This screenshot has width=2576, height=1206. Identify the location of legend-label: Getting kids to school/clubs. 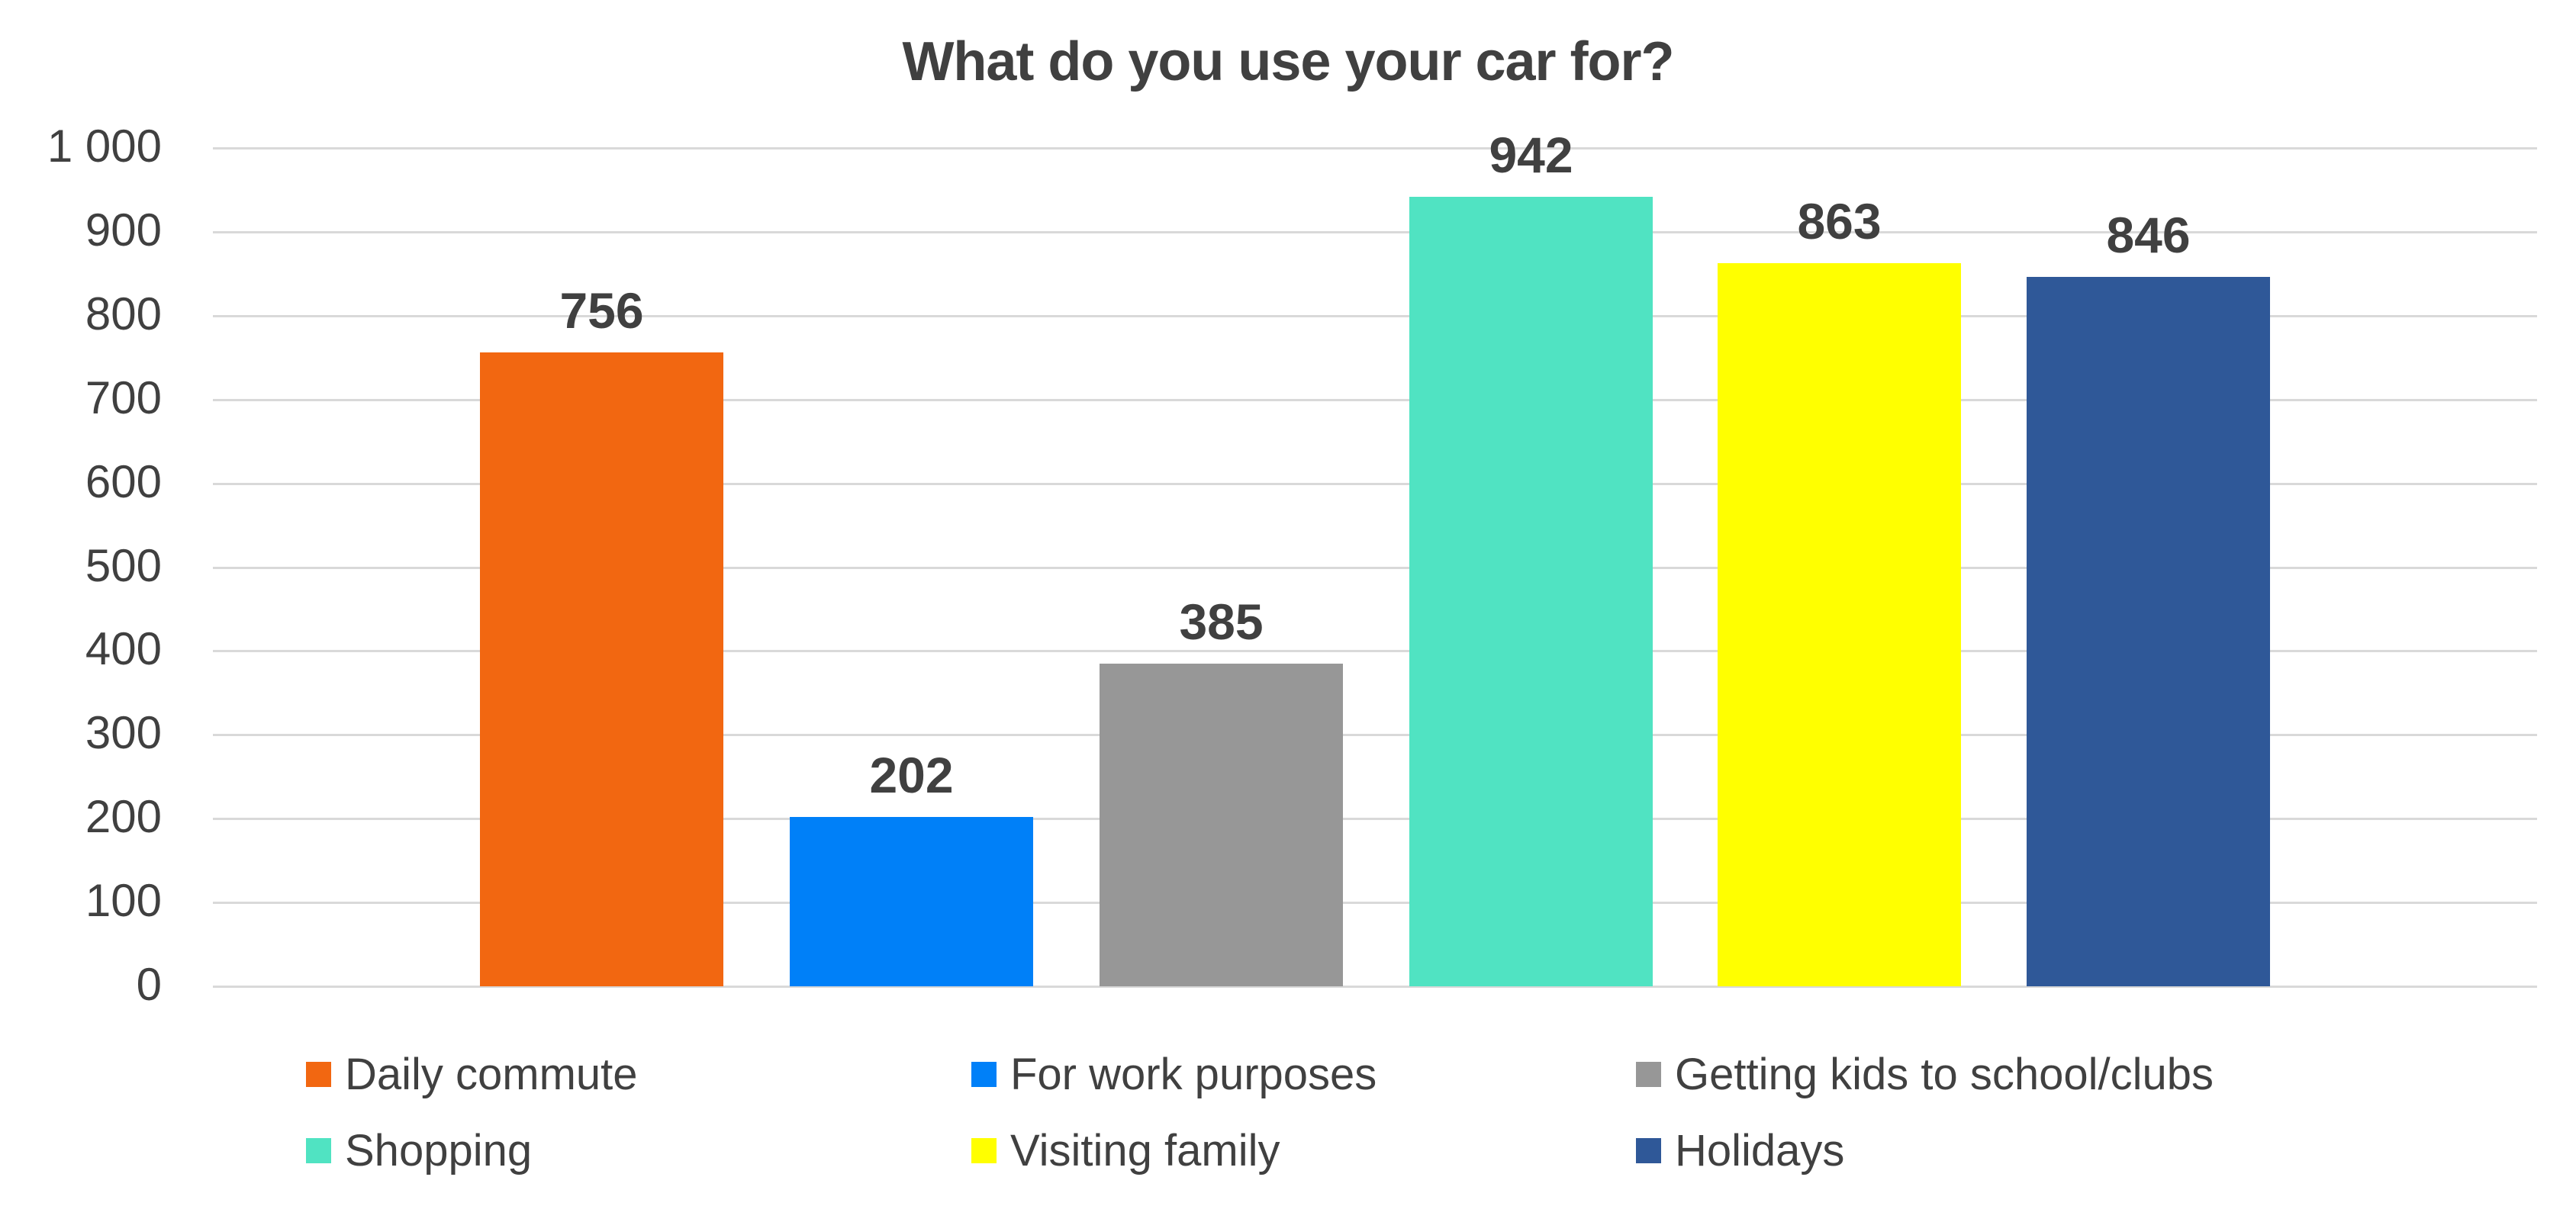
(1944, 1074).